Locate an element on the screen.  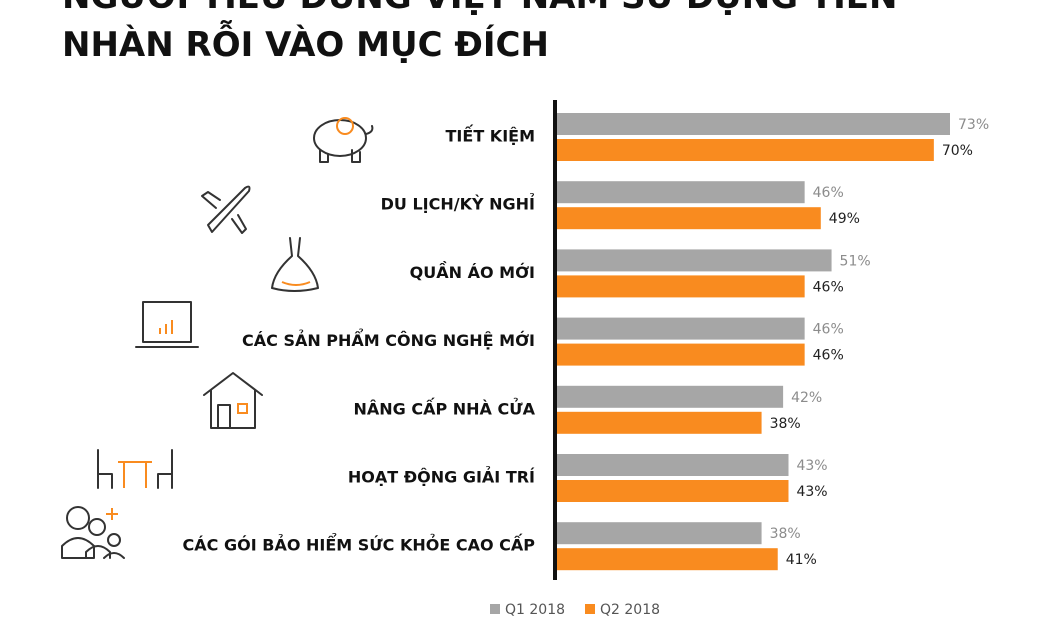
value-label: 70% is located at coordinates (957, 151).